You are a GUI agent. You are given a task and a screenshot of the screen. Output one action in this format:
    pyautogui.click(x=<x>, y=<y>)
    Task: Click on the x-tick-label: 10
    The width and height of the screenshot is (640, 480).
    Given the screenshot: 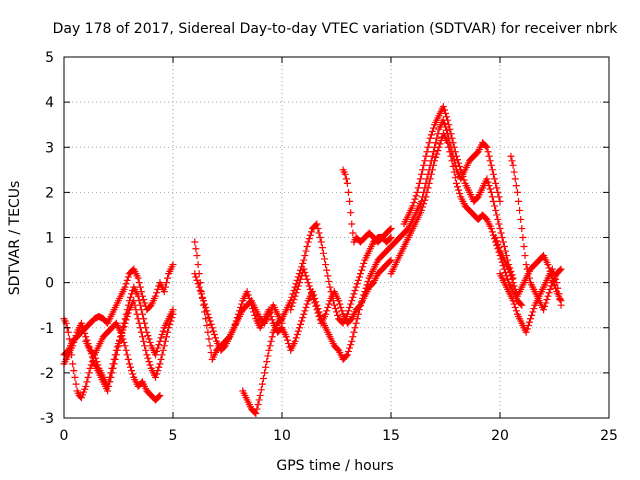 What is the action you would take?
    pyautogui.click(x=282, y=436)
    